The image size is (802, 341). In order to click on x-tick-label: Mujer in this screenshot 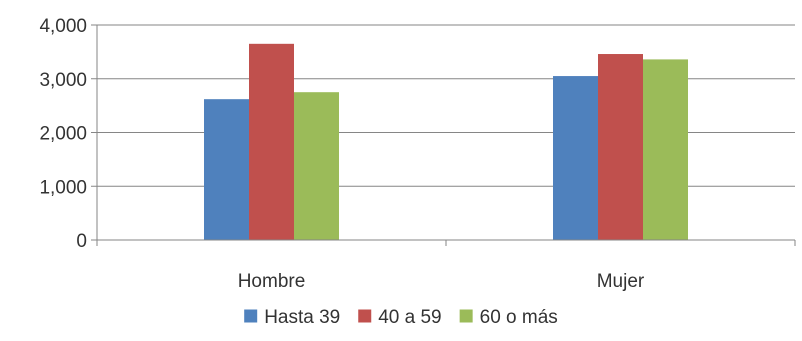, I will do `click(621, 281)`.